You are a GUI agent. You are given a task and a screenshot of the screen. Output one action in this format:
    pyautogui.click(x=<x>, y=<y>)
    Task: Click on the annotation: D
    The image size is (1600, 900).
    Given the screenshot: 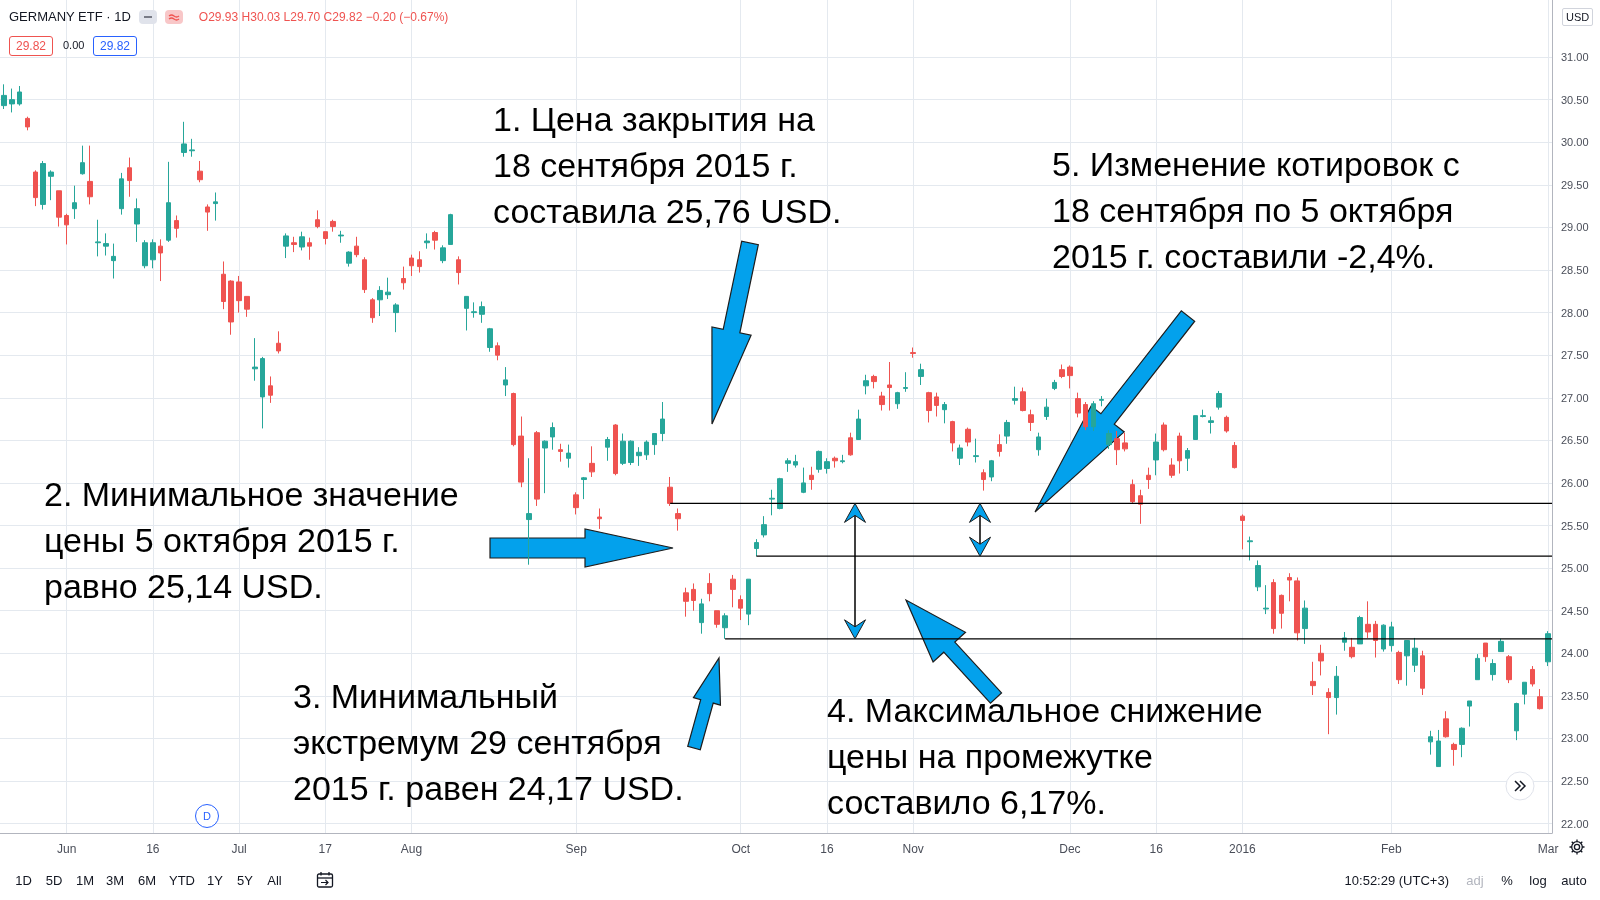 What is the action you would take?
    pyautogui.click(x=207, y=816)
    